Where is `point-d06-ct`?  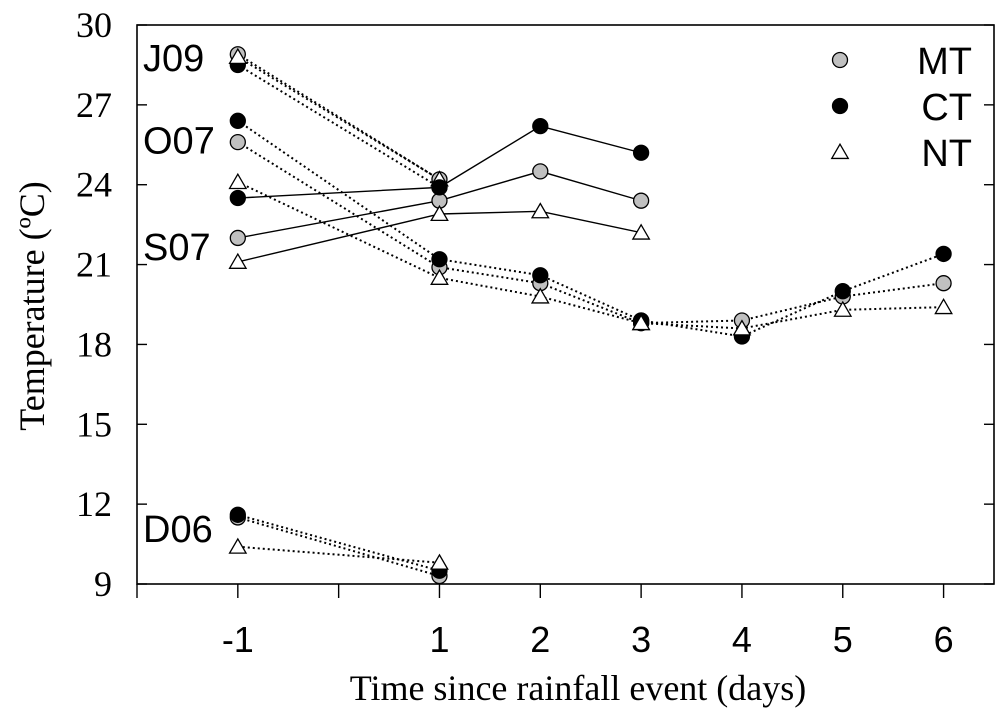 point-d06-ct is located at coordinates (237, 514).